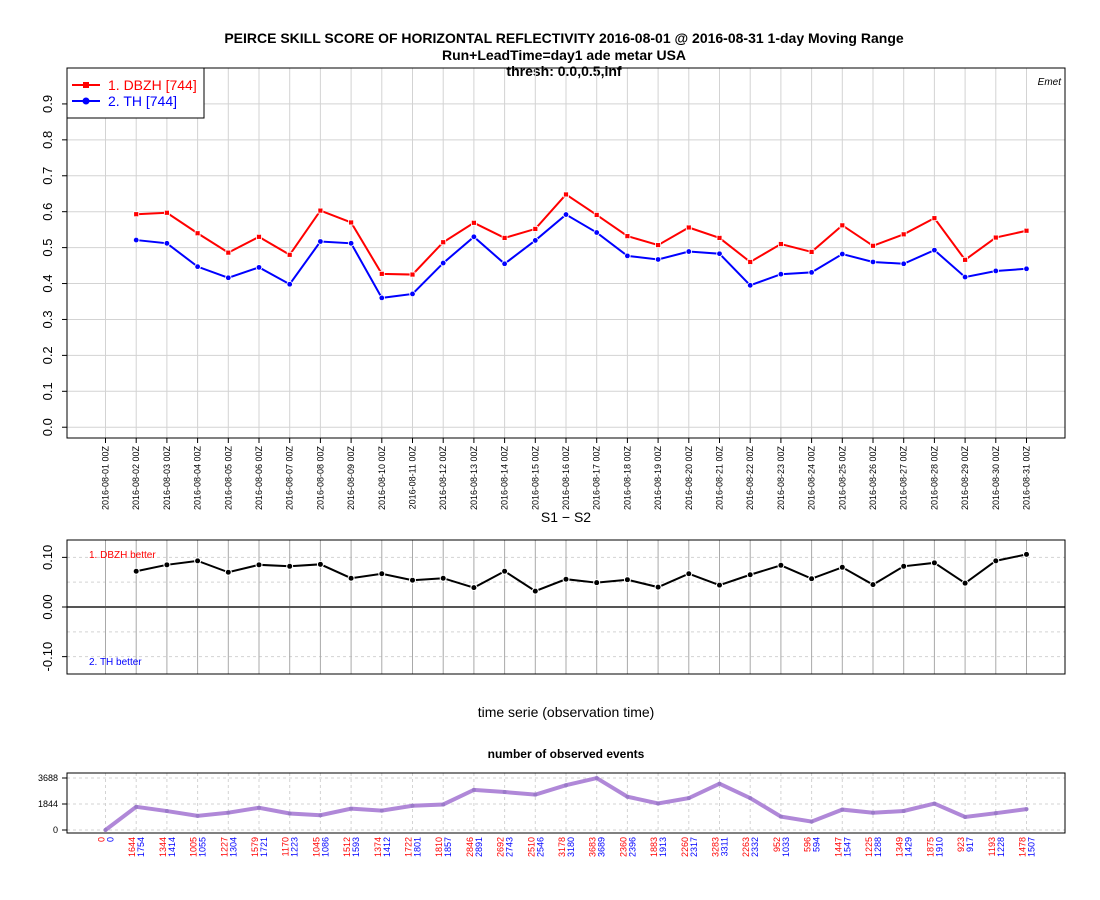 Image resolution: width=1100 pixels, height=900 pixels. I want to click on top-panel-x-tick-label: 2016-08-06 00Z, so click(259, 477).